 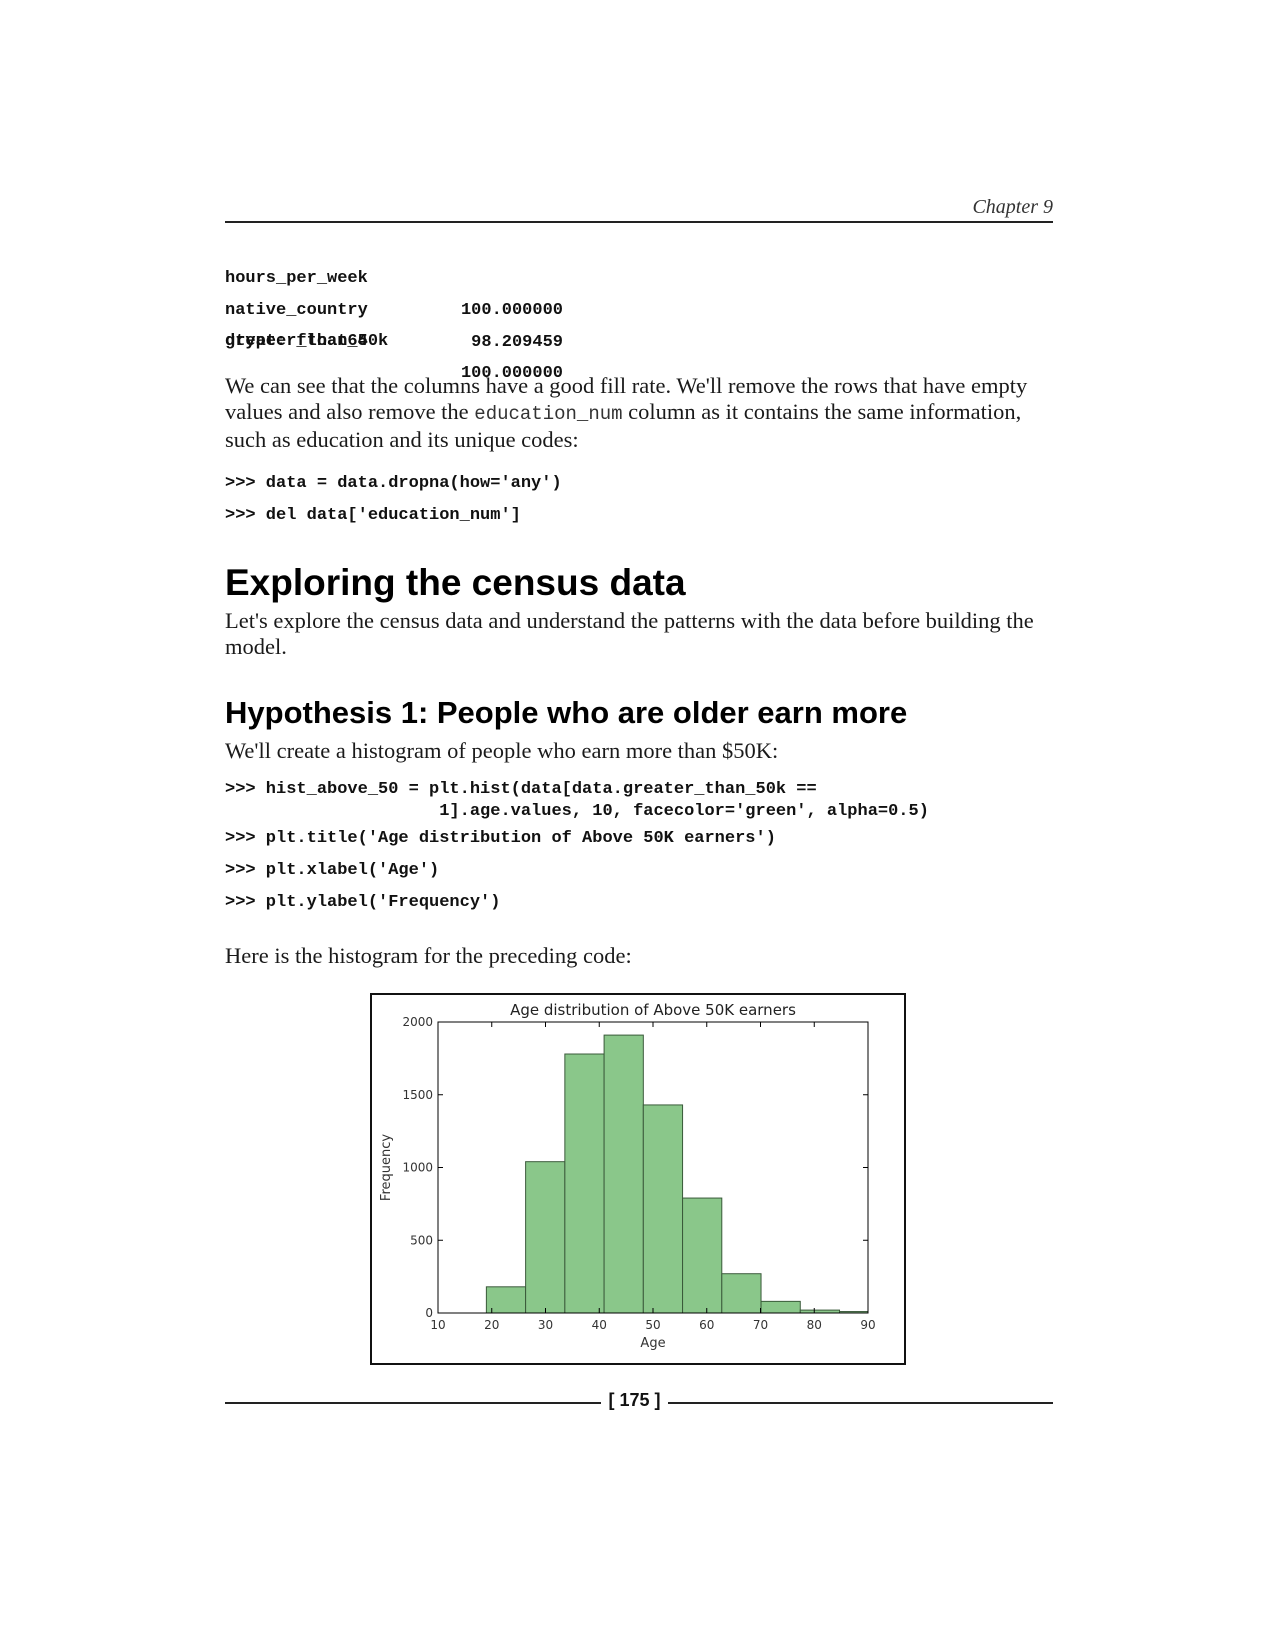 What do you see at coordinates (652, 1325) in the screenshot?
I see `x-tick-label: 50` at bounding box center [652, 1325].